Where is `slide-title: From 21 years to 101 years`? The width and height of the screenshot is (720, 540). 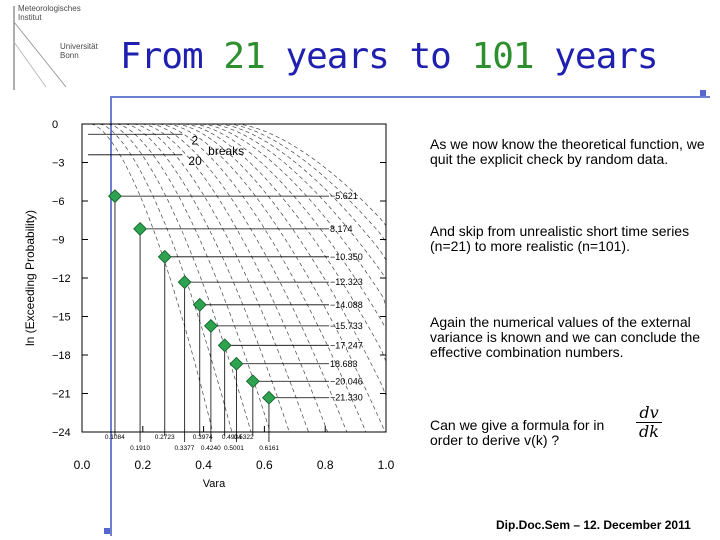
slide-title: From 21 years to 101 years is located at coordinates (389, 56).